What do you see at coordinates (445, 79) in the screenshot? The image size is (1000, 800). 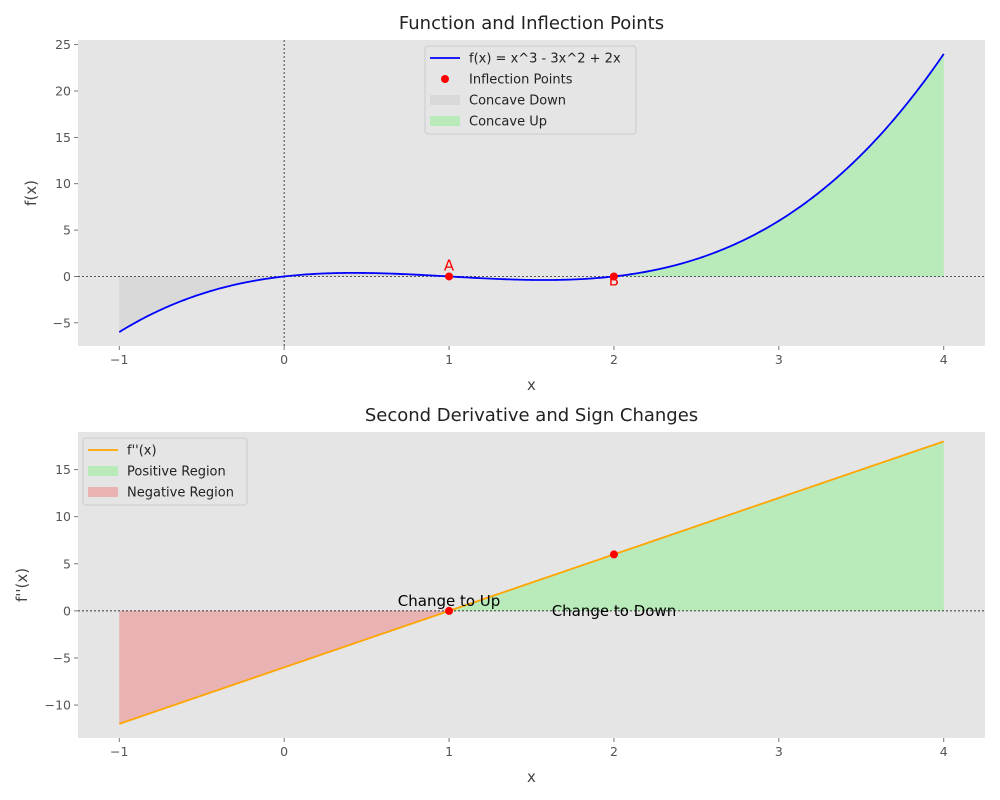 I see `legend-swatch-inflection` at bounding box center [445, 79].